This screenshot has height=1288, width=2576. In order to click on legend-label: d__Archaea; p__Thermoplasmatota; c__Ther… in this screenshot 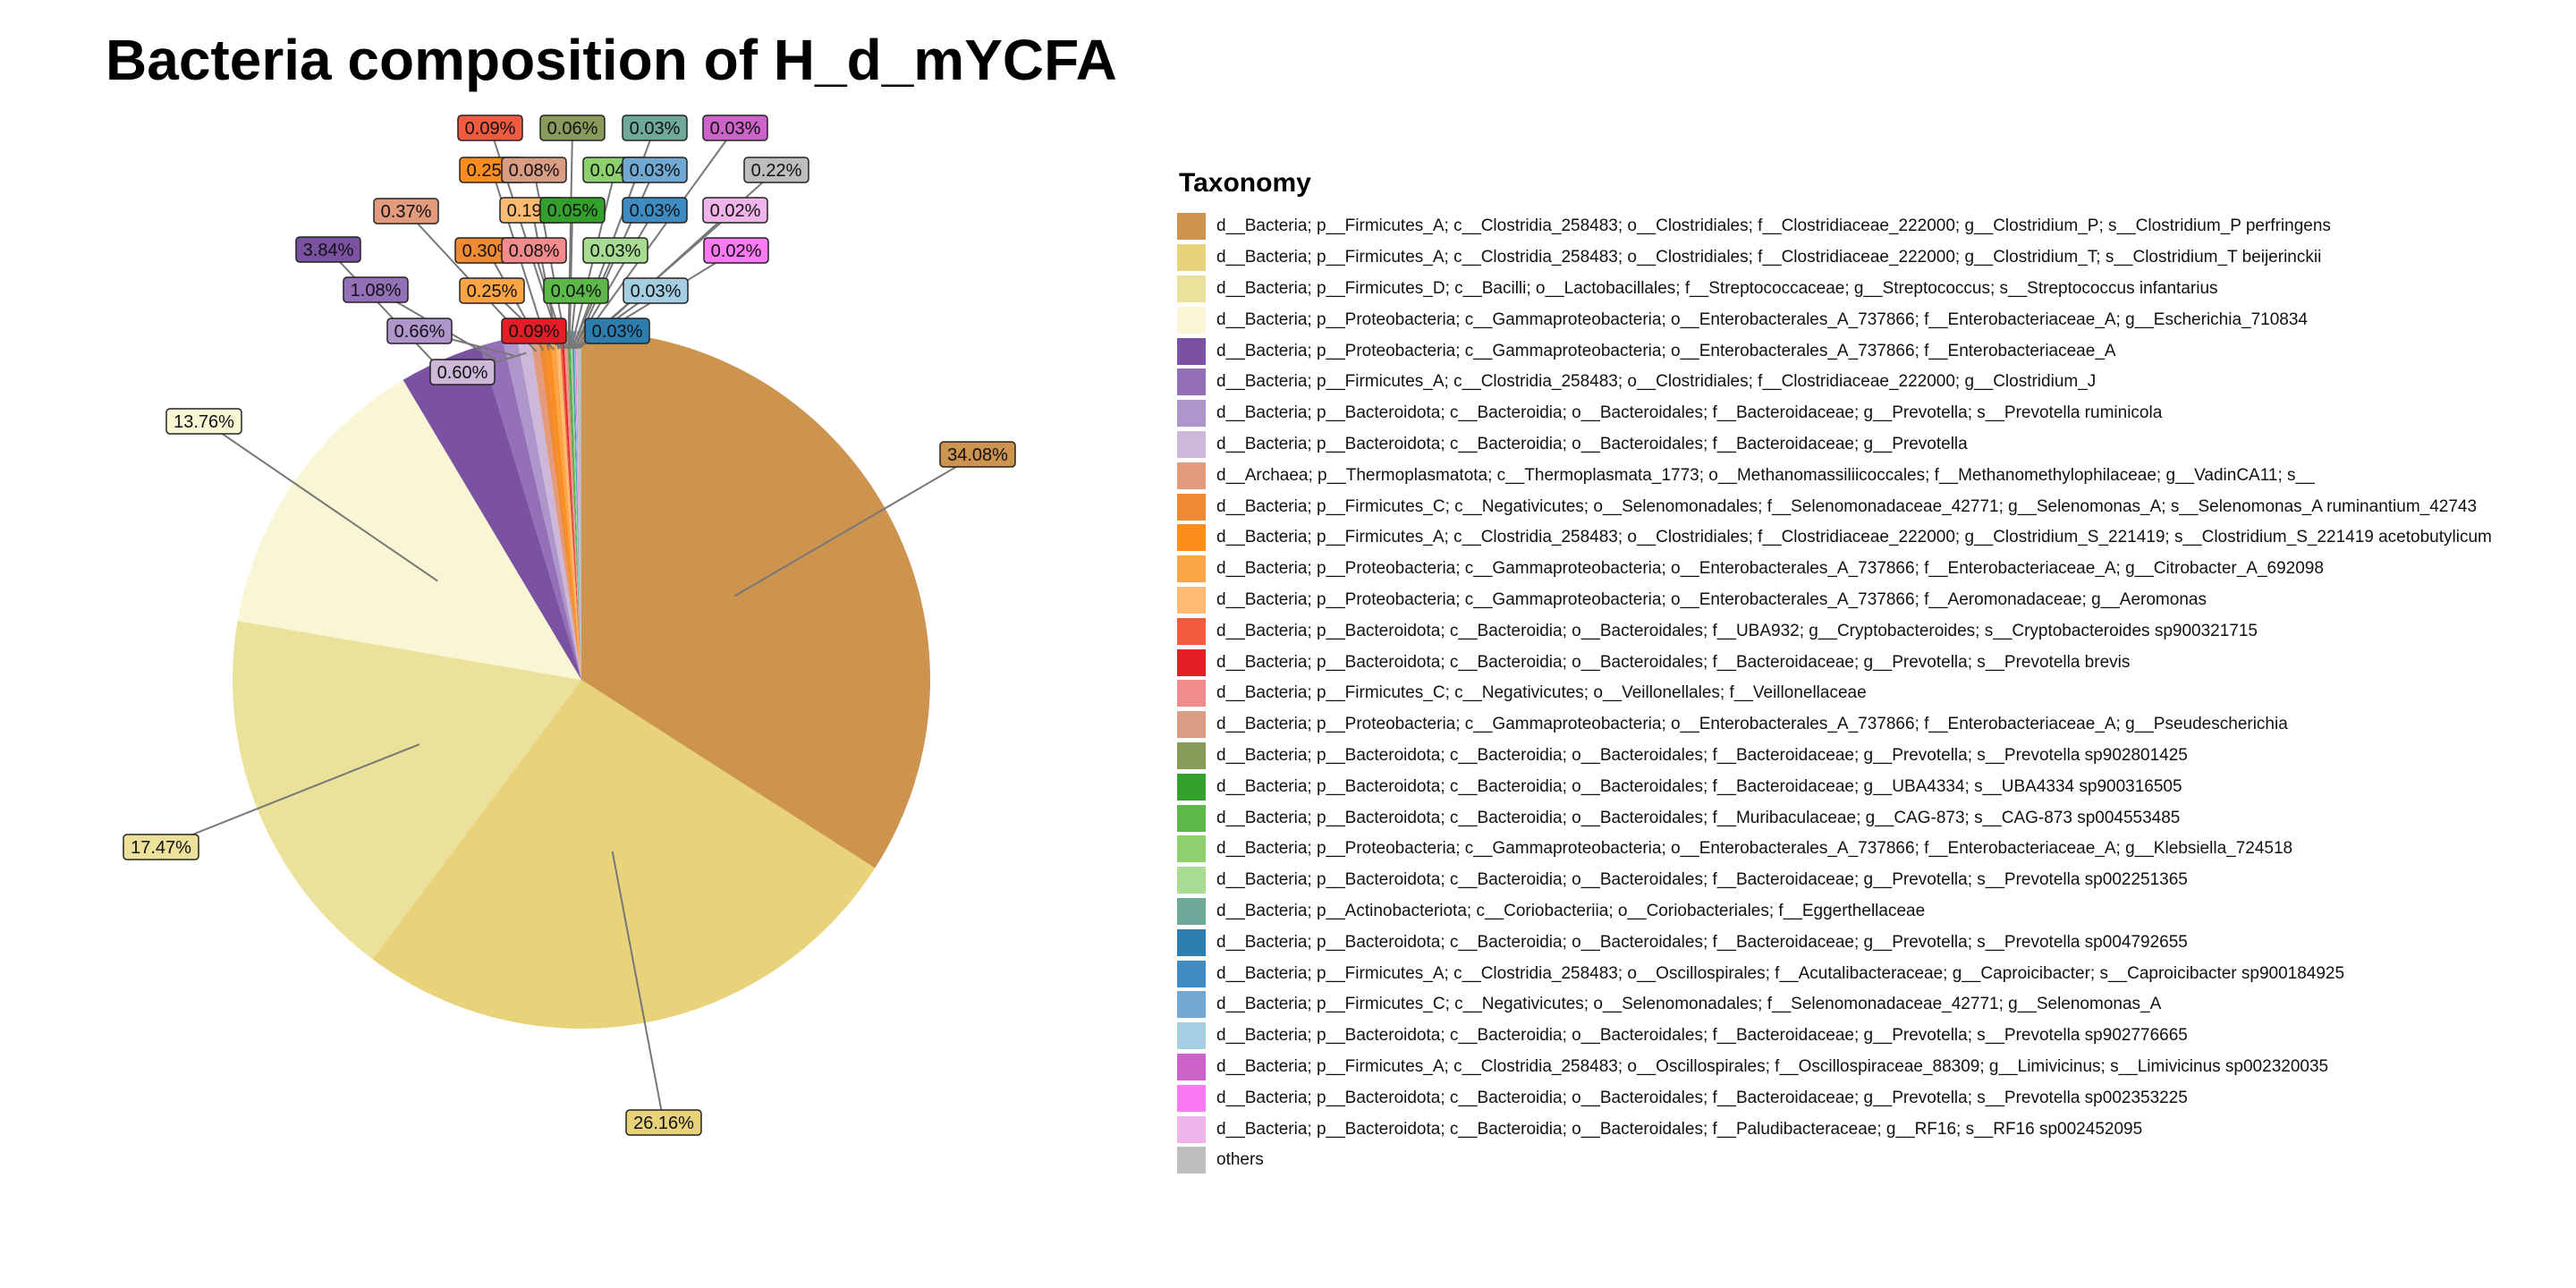, I will do `click(1765, 475)`.